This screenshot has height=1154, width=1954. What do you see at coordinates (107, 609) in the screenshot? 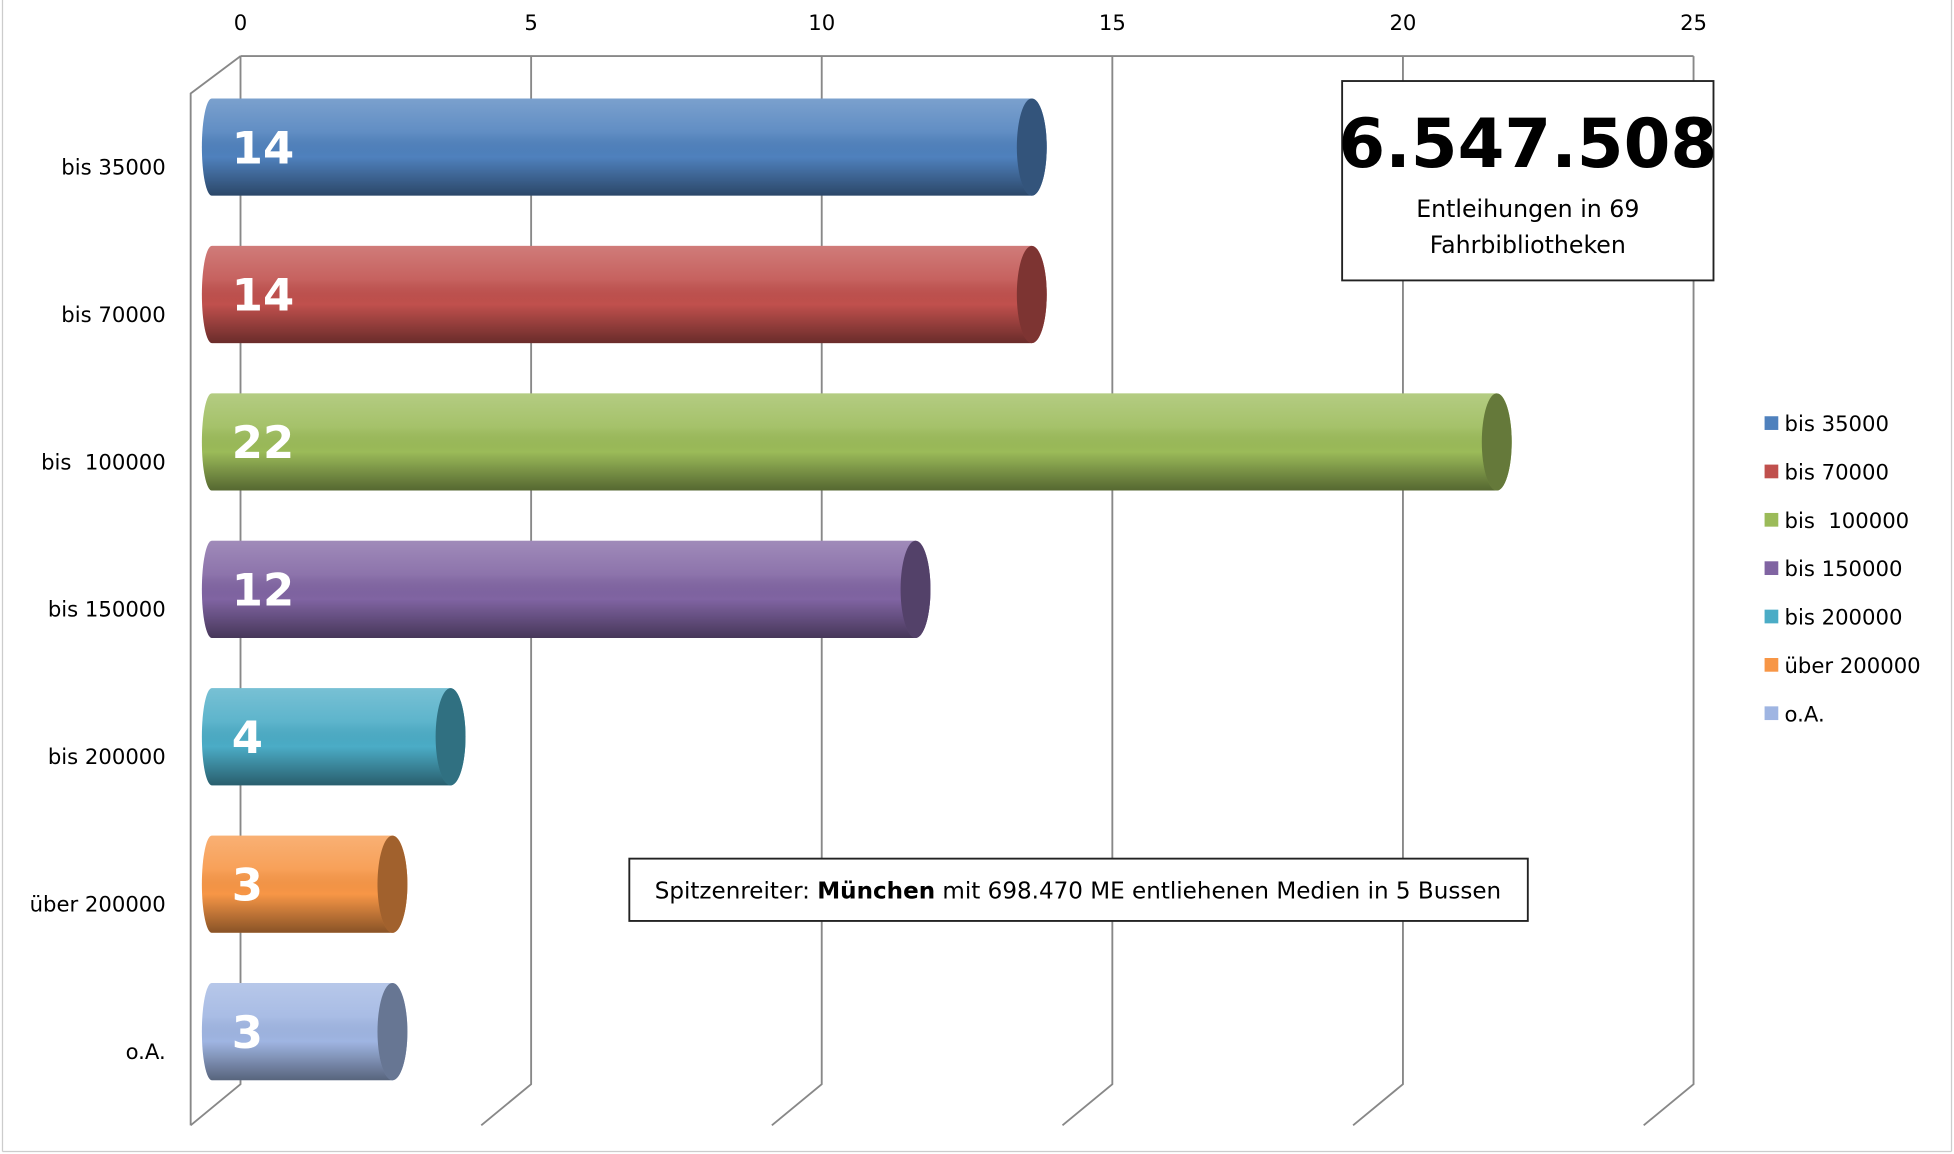
I see `y-tick-label: bis 150000` at bounding box center [107, 609].